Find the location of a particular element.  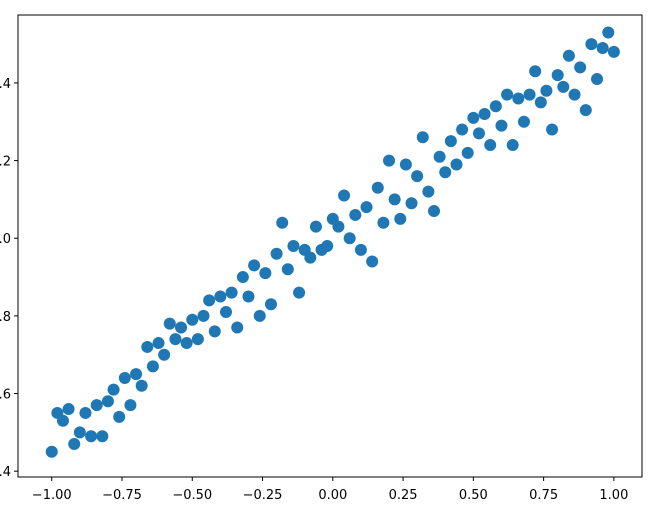

y-tick-label: 1.2 is located at coordinates (5, 162).